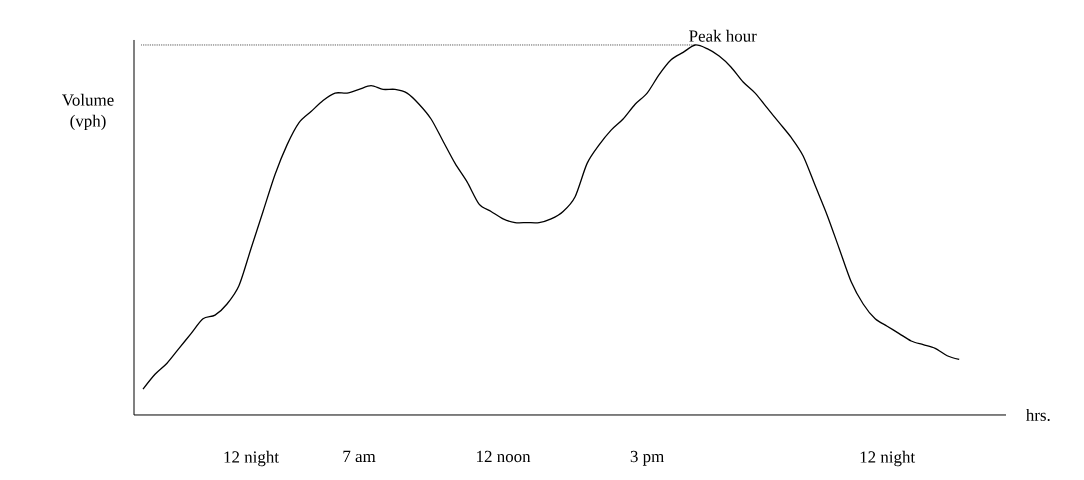 The height and width of the screenshot is (480, 1084). What do you see at coordinates (723, 35) in the screenshot?
I see `ref-line-label: Peak hour` at bounding box center [723, 35].